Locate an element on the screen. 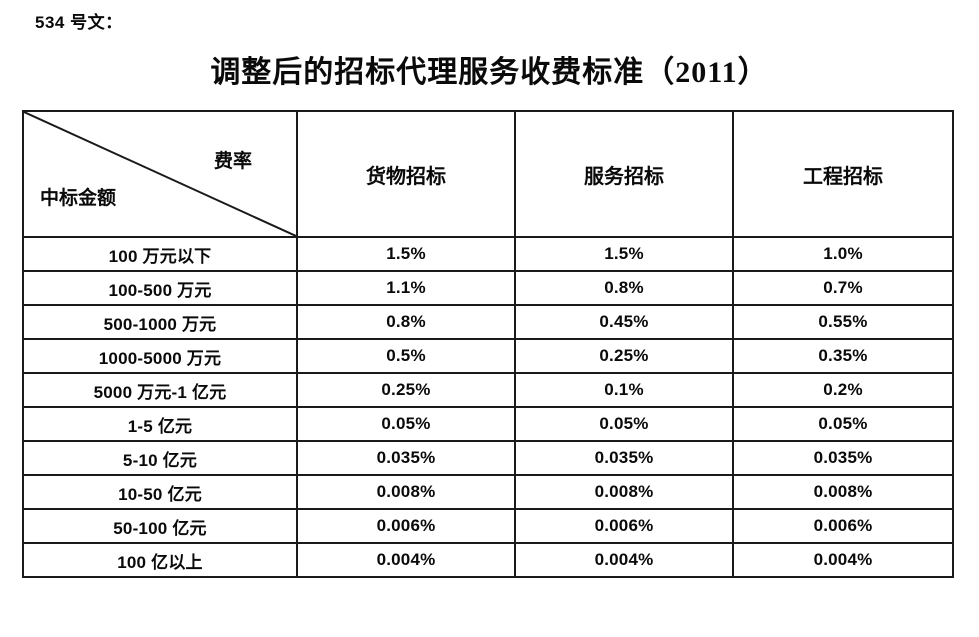 The image size is (979, 637). diagonal-divider-line is located at coordinates (160, 174).